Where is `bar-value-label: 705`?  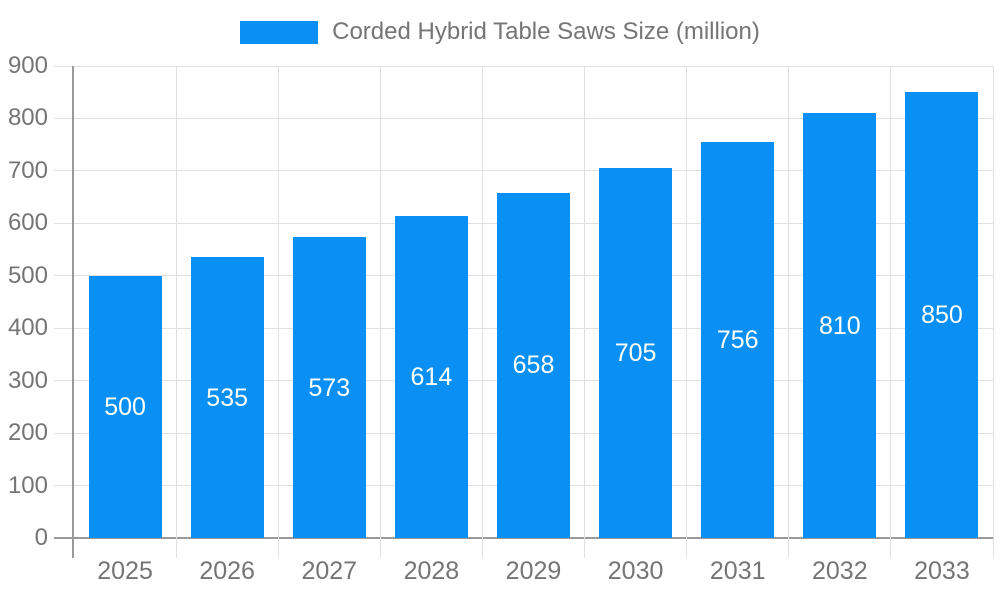 bar-value-label: 705 is located at coordinates (635, 353).